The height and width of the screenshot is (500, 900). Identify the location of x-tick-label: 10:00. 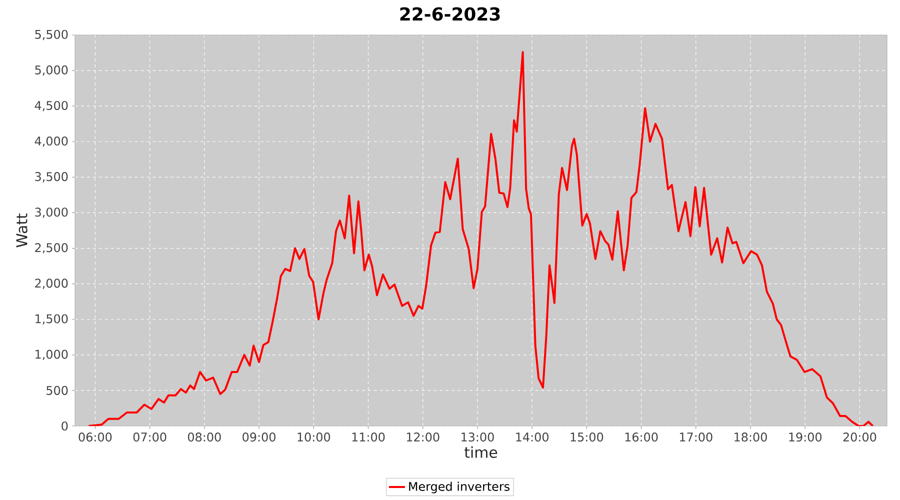
(314, 437).